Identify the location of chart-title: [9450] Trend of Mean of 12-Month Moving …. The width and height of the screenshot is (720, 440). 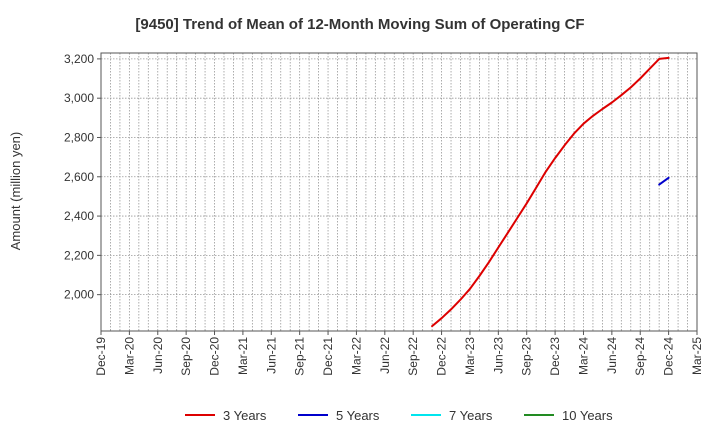
(359, 24).